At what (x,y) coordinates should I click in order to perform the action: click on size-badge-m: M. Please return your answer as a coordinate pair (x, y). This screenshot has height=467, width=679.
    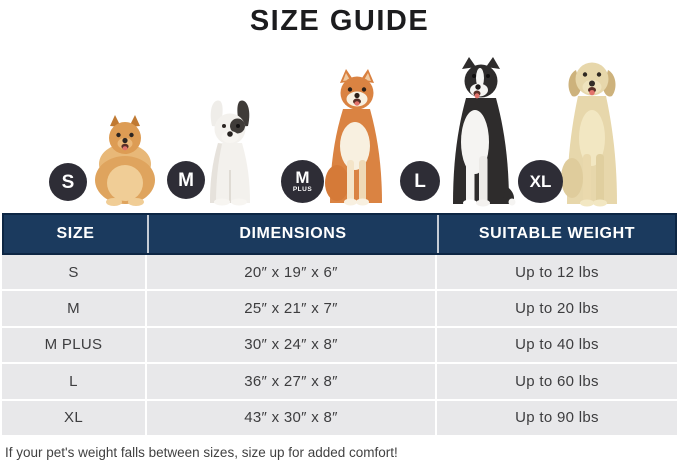
    Looking at the image, I should click on (186, 180).